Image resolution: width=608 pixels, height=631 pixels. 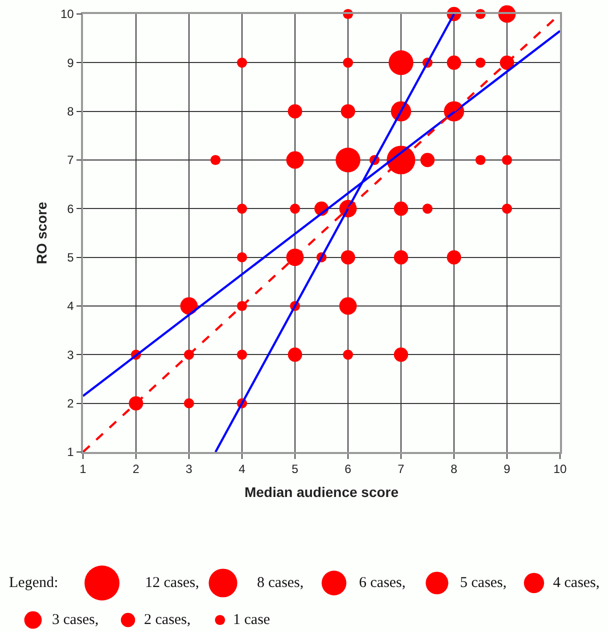 I want to click on y-tick-label: 1, so click(x=70, y=452).